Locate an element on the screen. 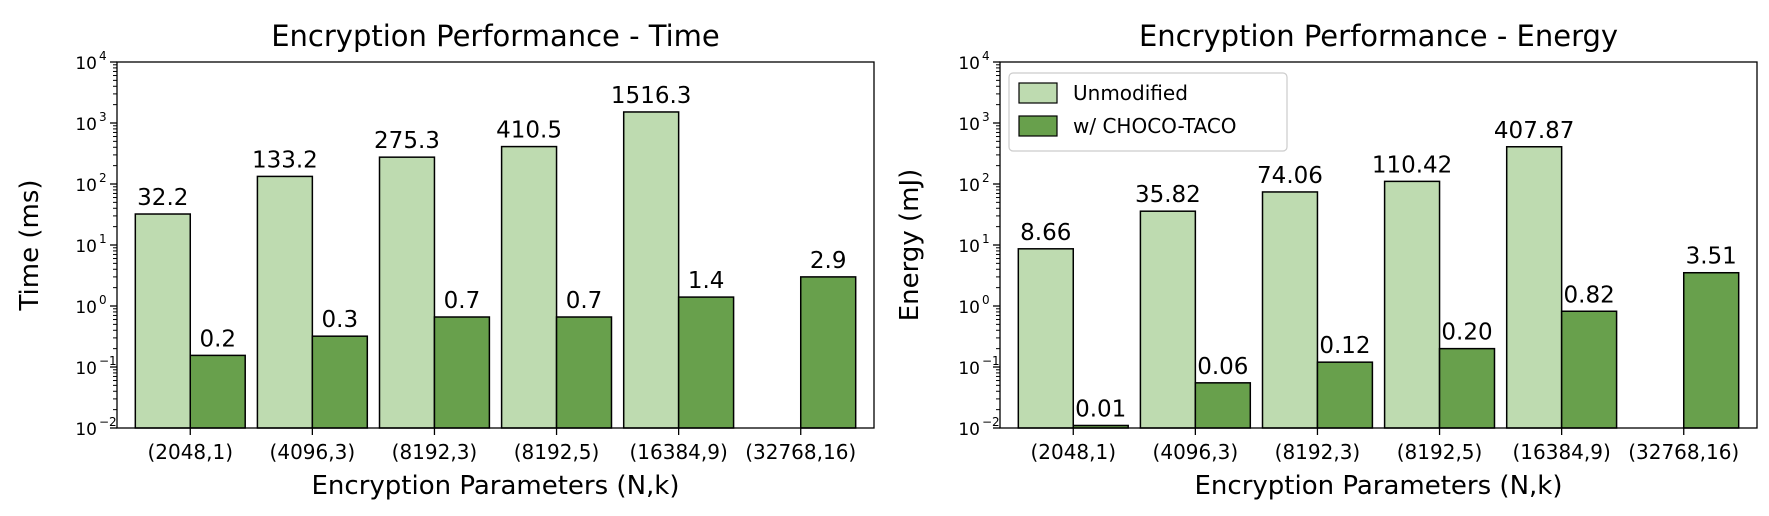 The image size is (1769, 516). data-label: 407.87 is located at coordinates (1534, 131).